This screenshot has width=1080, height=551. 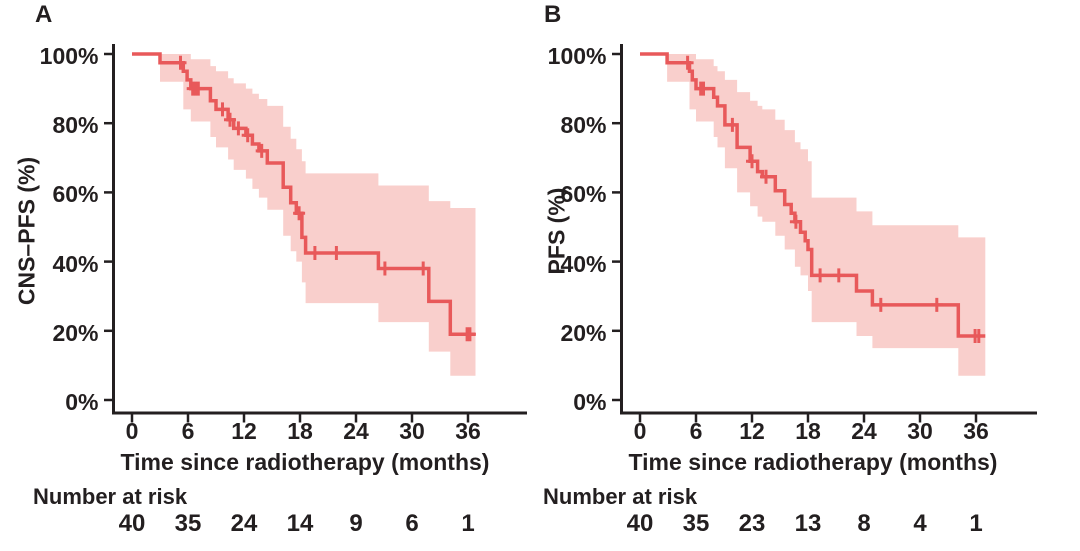 What do you see at coordinates (813, 462) in the screenshot?
I see `panel-b-x-axis-title: Time since radiotherapy (months)` at bounding box center [813, 462].